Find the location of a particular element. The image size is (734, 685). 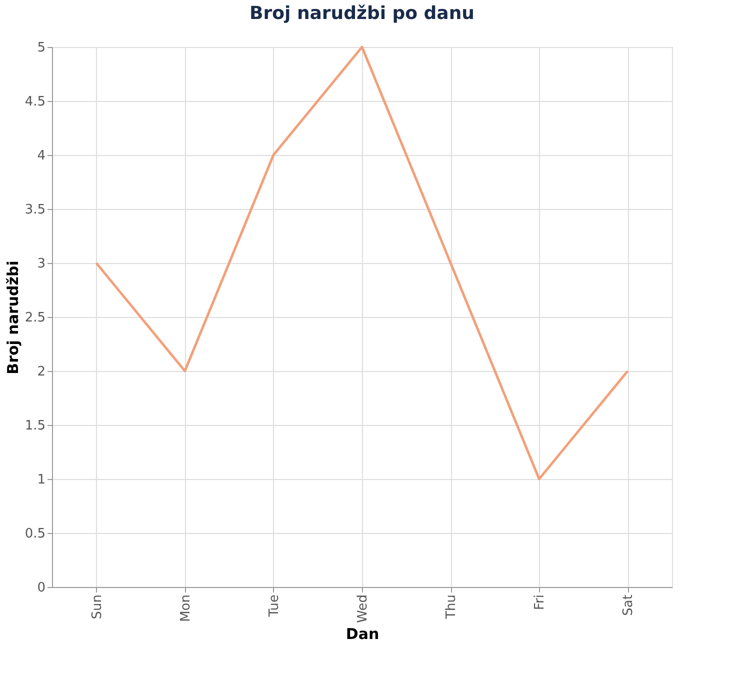

y-tick-label: 3.5 is located at coordinates (35, 210).